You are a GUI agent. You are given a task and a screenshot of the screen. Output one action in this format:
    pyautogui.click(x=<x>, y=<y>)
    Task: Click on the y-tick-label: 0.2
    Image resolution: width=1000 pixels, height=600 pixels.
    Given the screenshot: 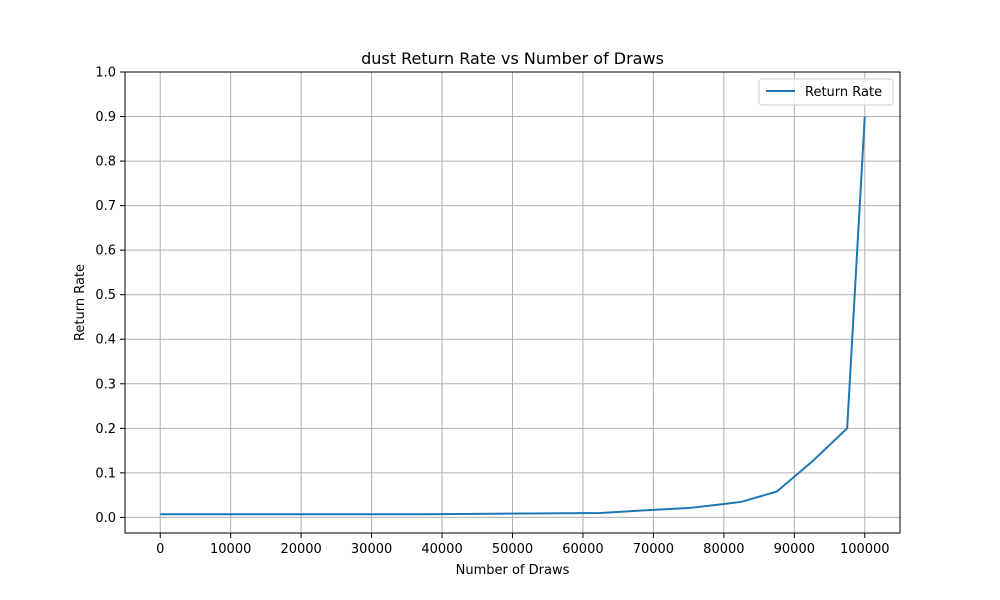 What is the action you would take?
    pyautogui.click(x=105, y=429)
    